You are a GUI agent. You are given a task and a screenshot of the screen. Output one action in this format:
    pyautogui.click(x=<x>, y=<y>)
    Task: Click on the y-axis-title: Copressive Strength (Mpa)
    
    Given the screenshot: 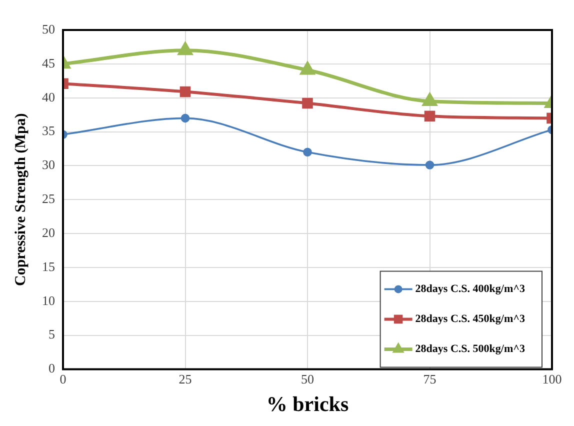 What is the action you would take?
    pyautogui.click(x=20, y=199)
    